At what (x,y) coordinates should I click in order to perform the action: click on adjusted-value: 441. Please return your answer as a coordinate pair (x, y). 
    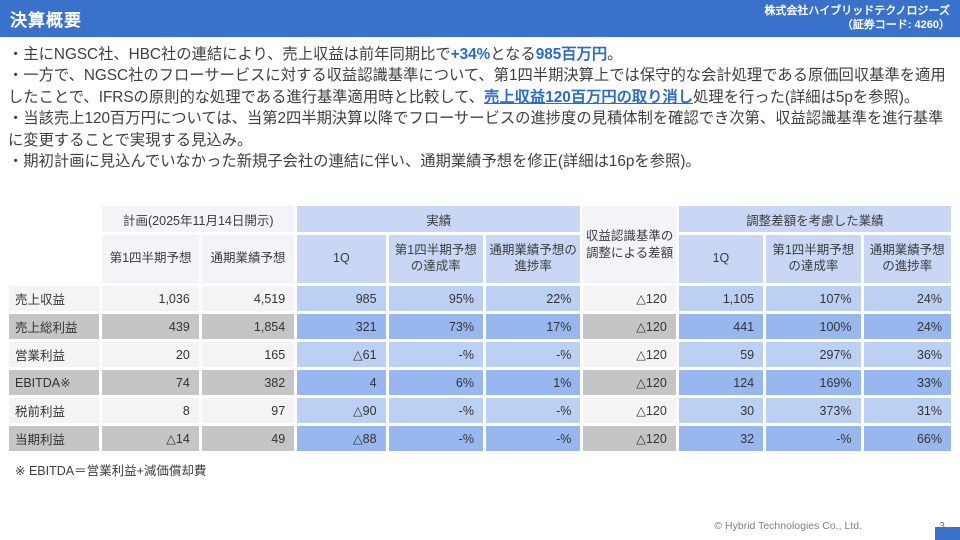
    Looking at the image, I should click on (721, 326).